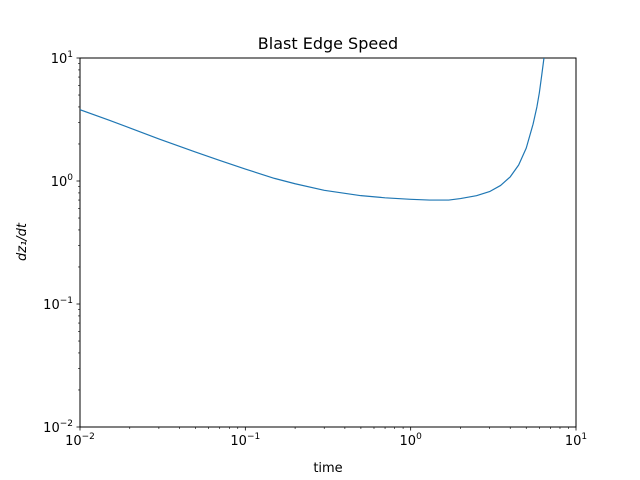  I want to click on x-axis: 10⁻² 10⁻¹ 10⁰ 10¹, so click(326, 438).